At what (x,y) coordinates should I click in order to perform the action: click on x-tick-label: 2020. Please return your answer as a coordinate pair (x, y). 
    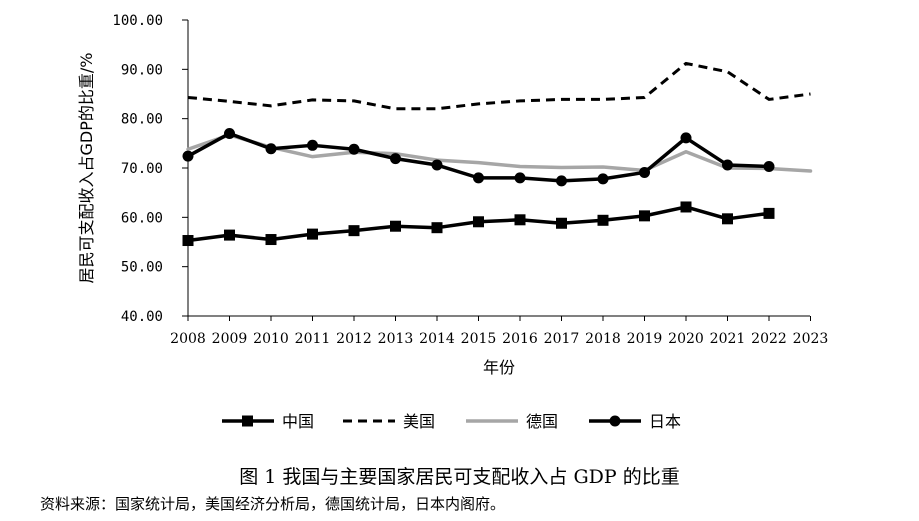
    Looking at the image, I should click on (686, 339).